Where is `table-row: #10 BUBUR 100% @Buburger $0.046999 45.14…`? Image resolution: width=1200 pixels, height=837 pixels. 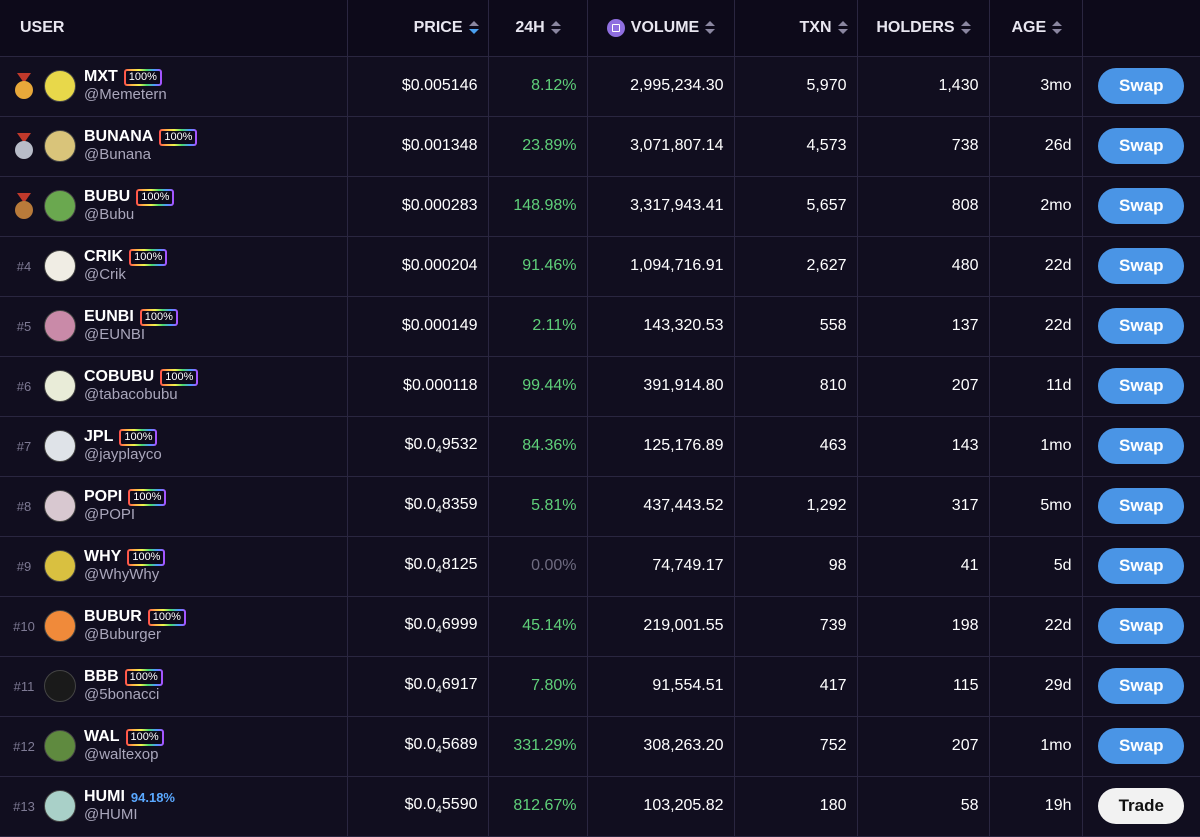
table-row: #10 BUBUR 100% @Buburger $0.046999 45.14… is located at coordinates (600, 626).